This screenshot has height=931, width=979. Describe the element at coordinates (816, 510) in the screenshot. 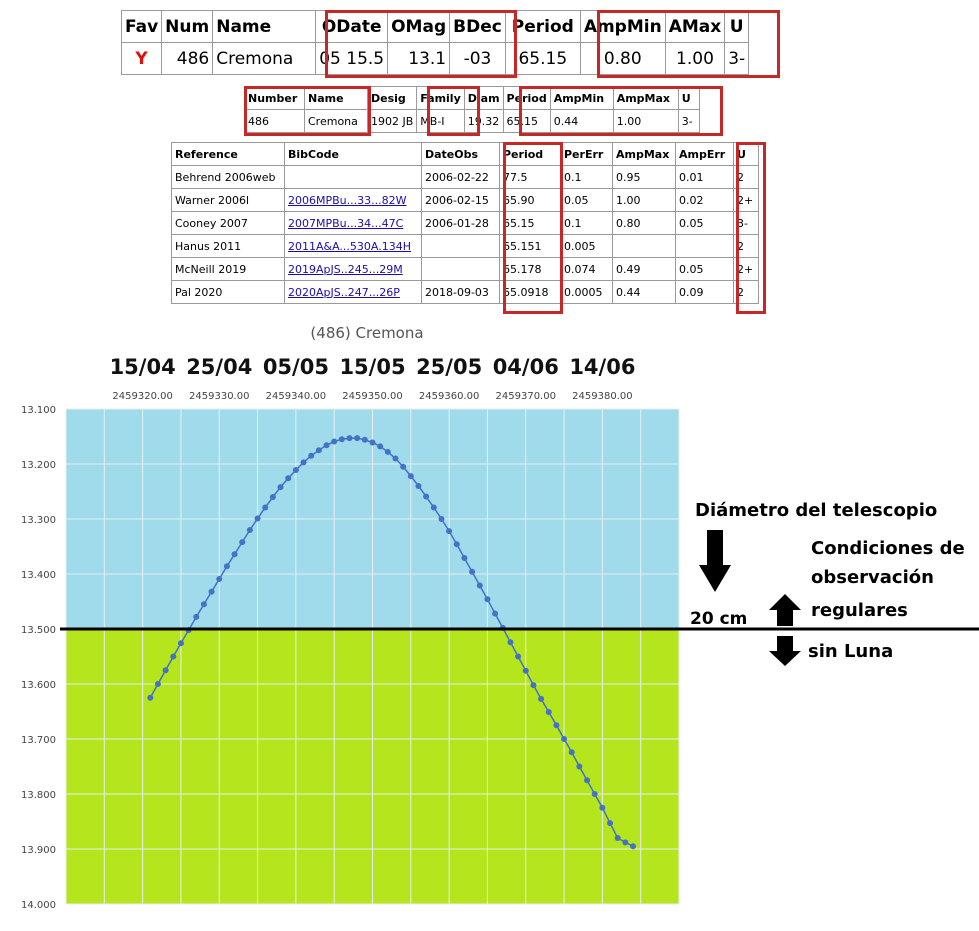

I see `telescope-label: Diámetro del telescopio` at that location.